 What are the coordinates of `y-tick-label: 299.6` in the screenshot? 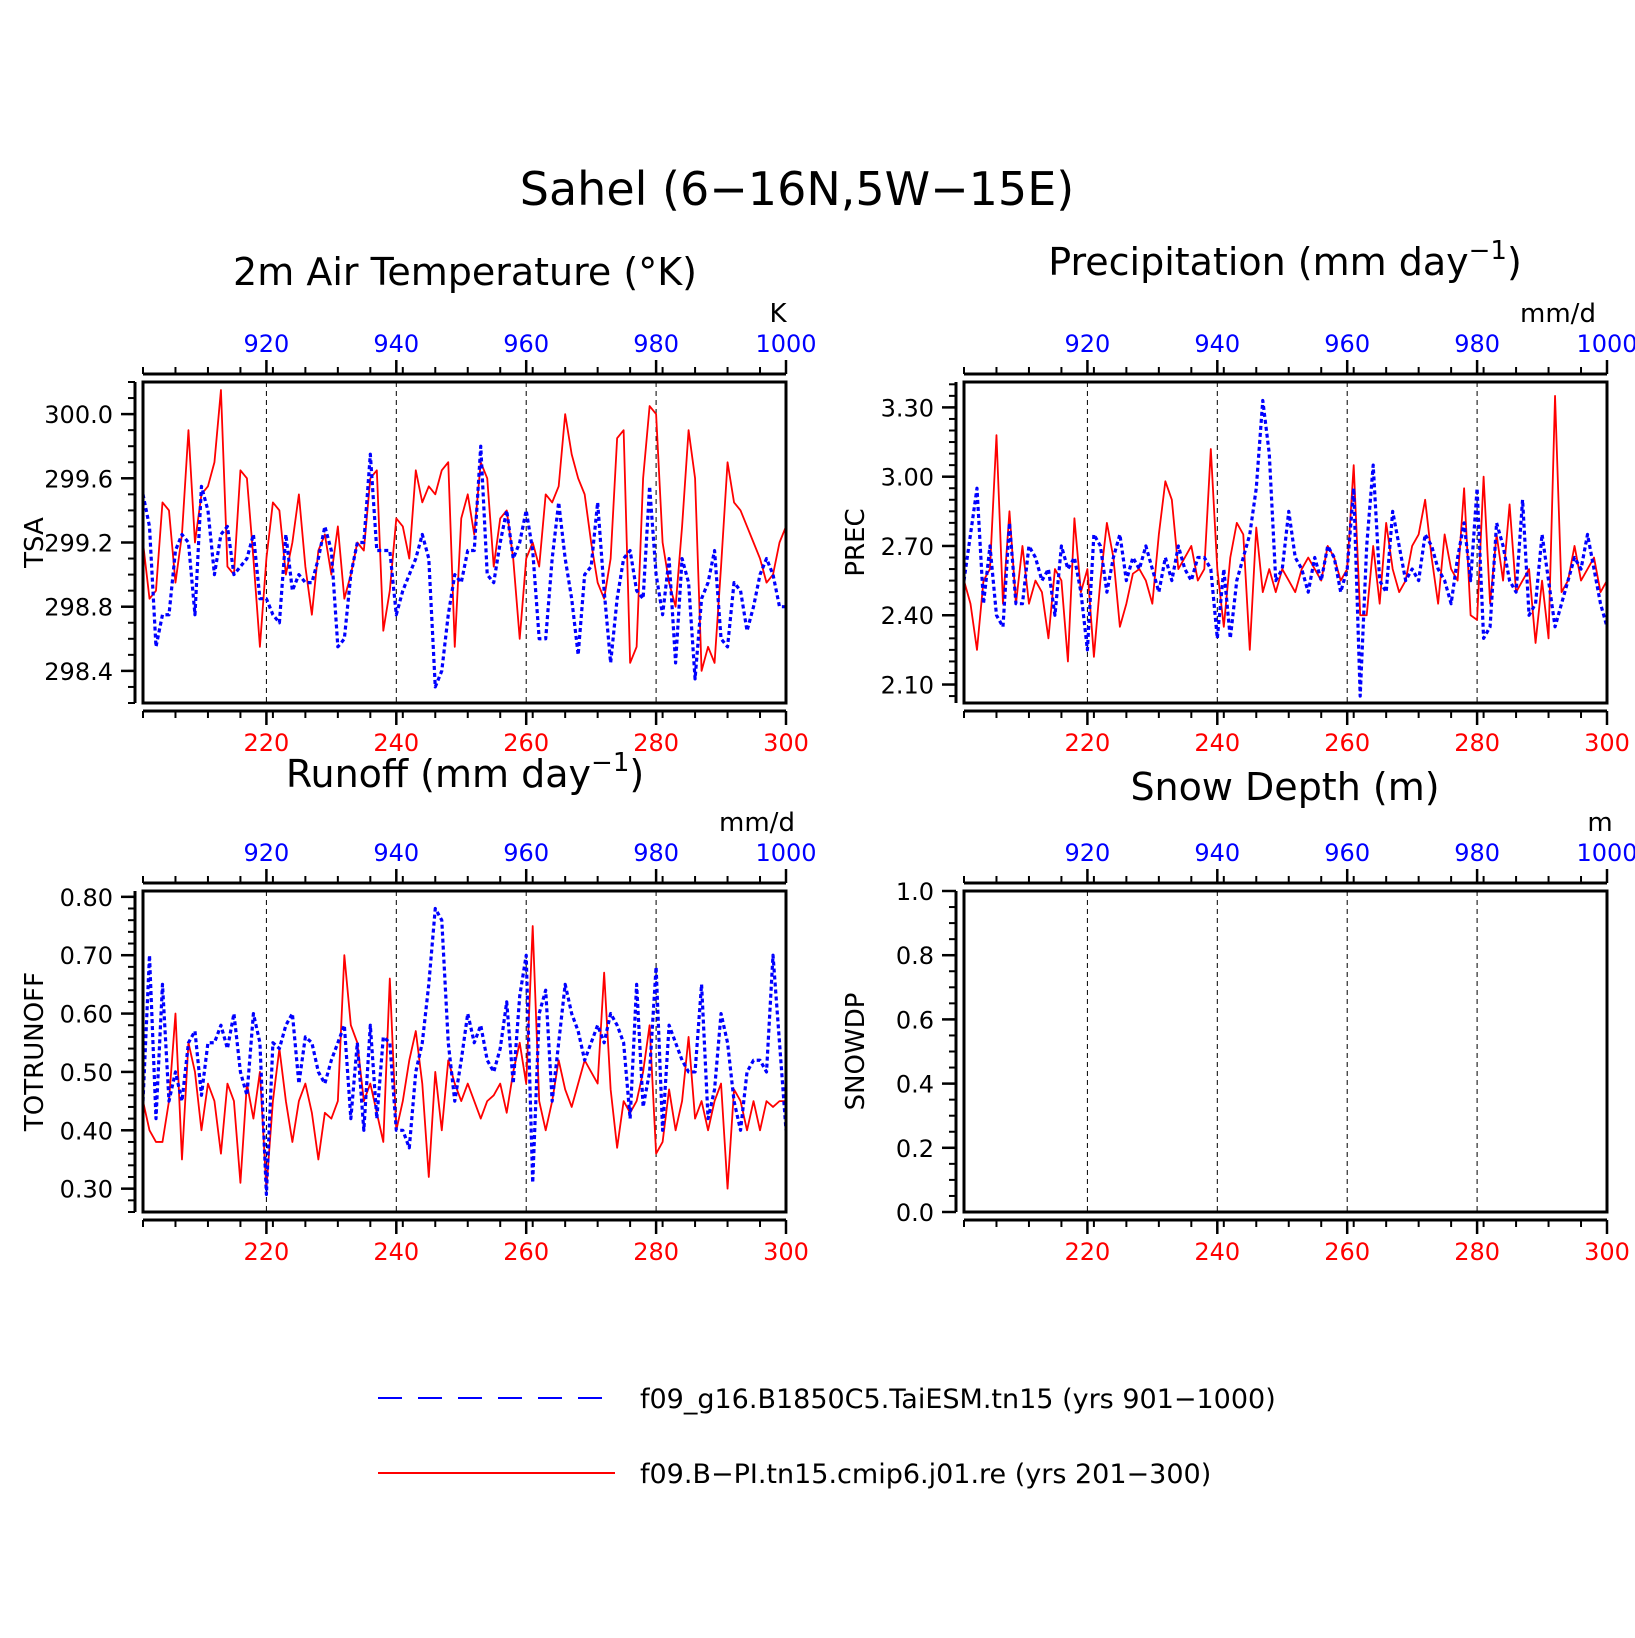 It's located at (78, 479).